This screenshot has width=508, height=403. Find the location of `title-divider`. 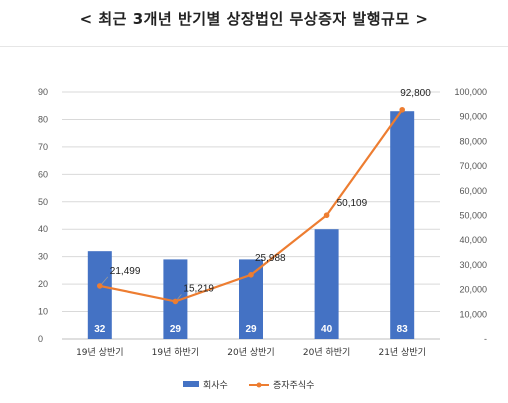

title-divider is located at coordinates (254, 46).